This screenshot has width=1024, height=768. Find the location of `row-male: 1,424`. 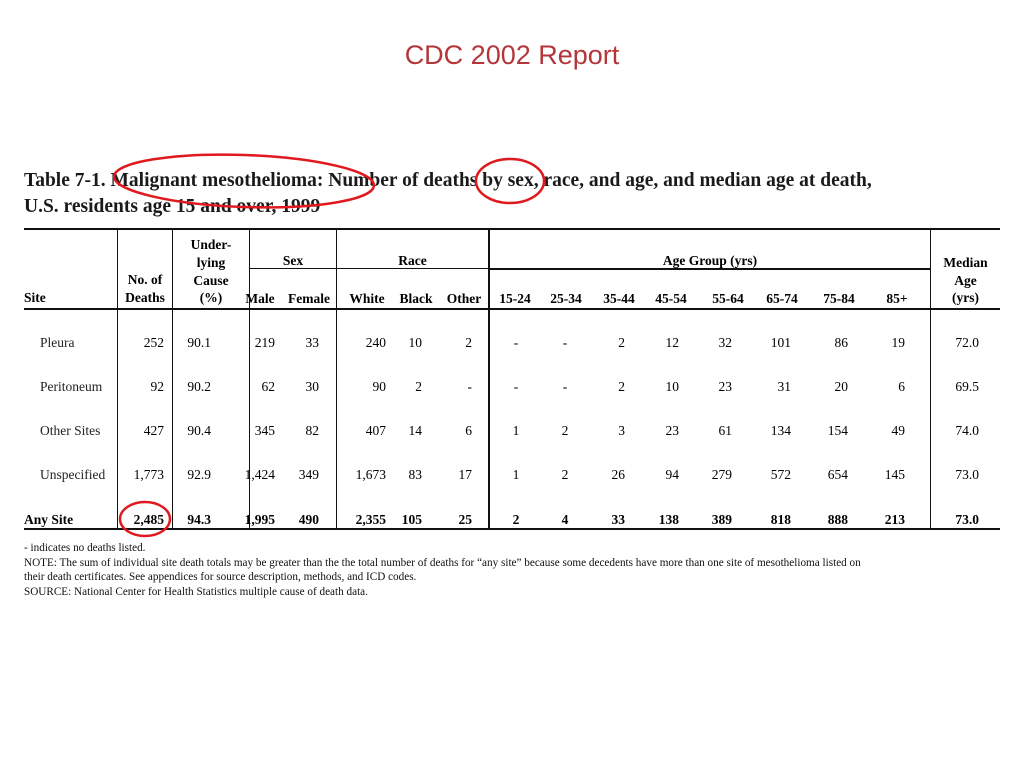

row-male: 1,424 is located at coordinates (259, 474).